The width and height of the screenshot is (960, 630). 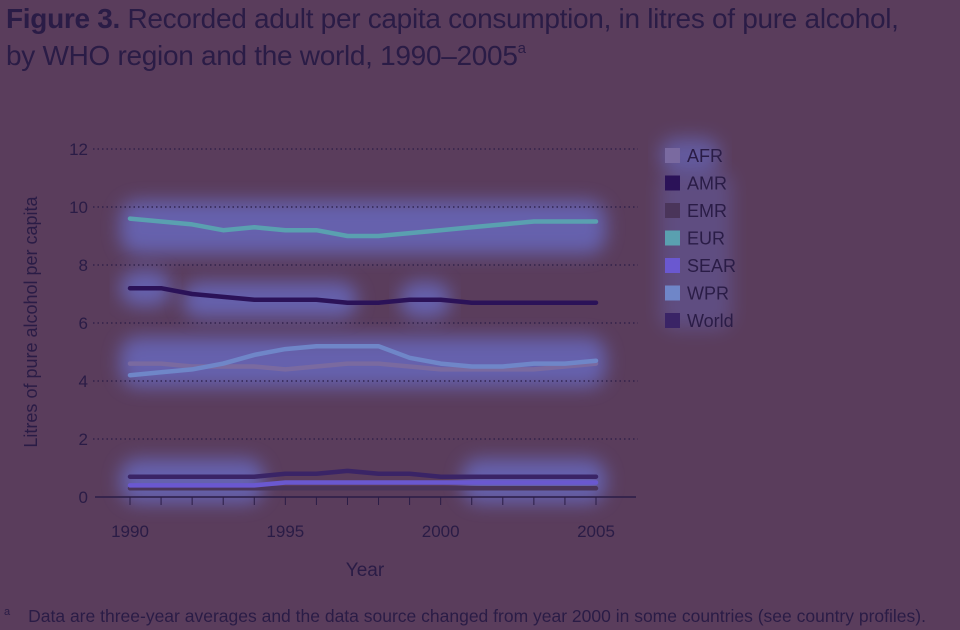 I want to click on y-tick-label: 8, so click(x=83, y=265).